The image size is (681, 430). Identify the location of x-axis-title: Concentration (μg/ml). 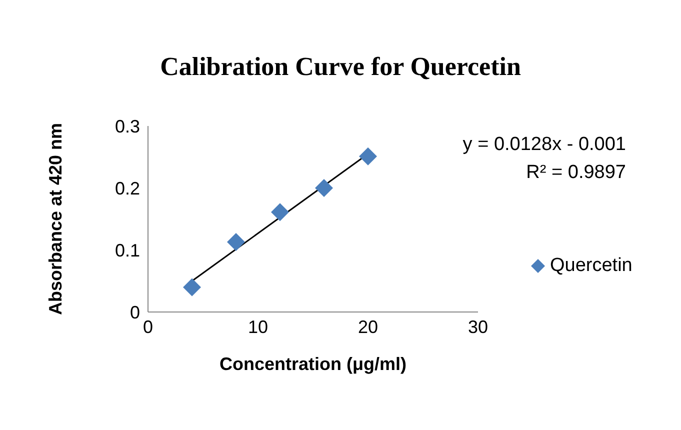
(313, 364).